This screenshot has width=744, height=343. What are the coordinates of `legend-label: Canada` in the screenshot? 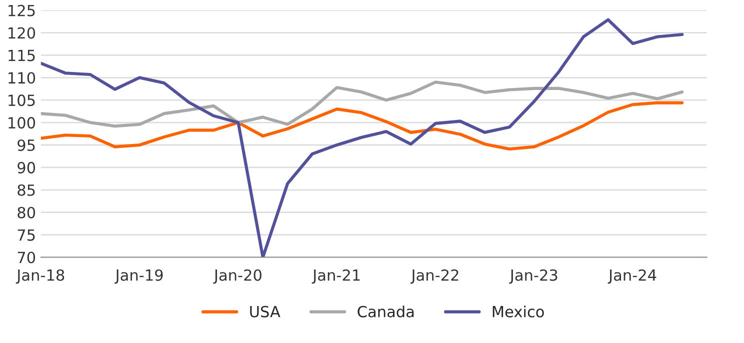 It's located at (386, 312).